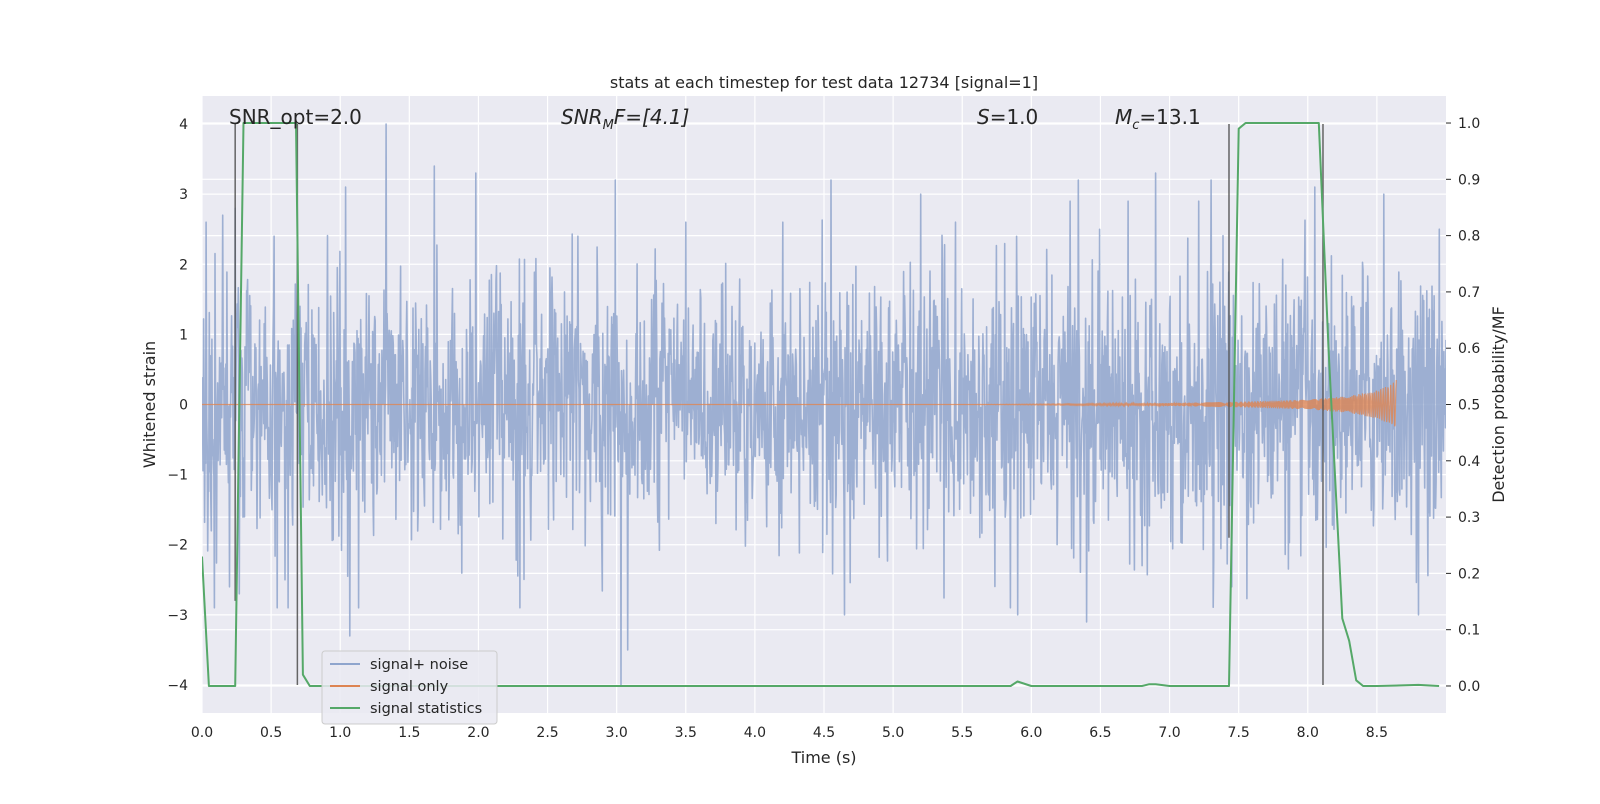 The height and width of the screenshot is (804, 1600). I want to click on signal-only-line, so click(799, 403).